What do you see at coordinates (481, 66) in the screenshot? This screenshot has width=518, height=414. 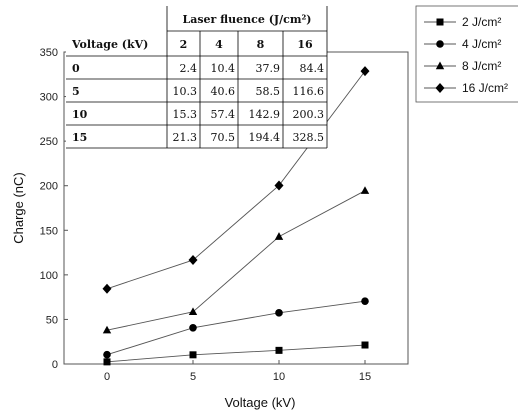 I see `legend-label: 8 J/cm²` at bounding box center [481, 66].